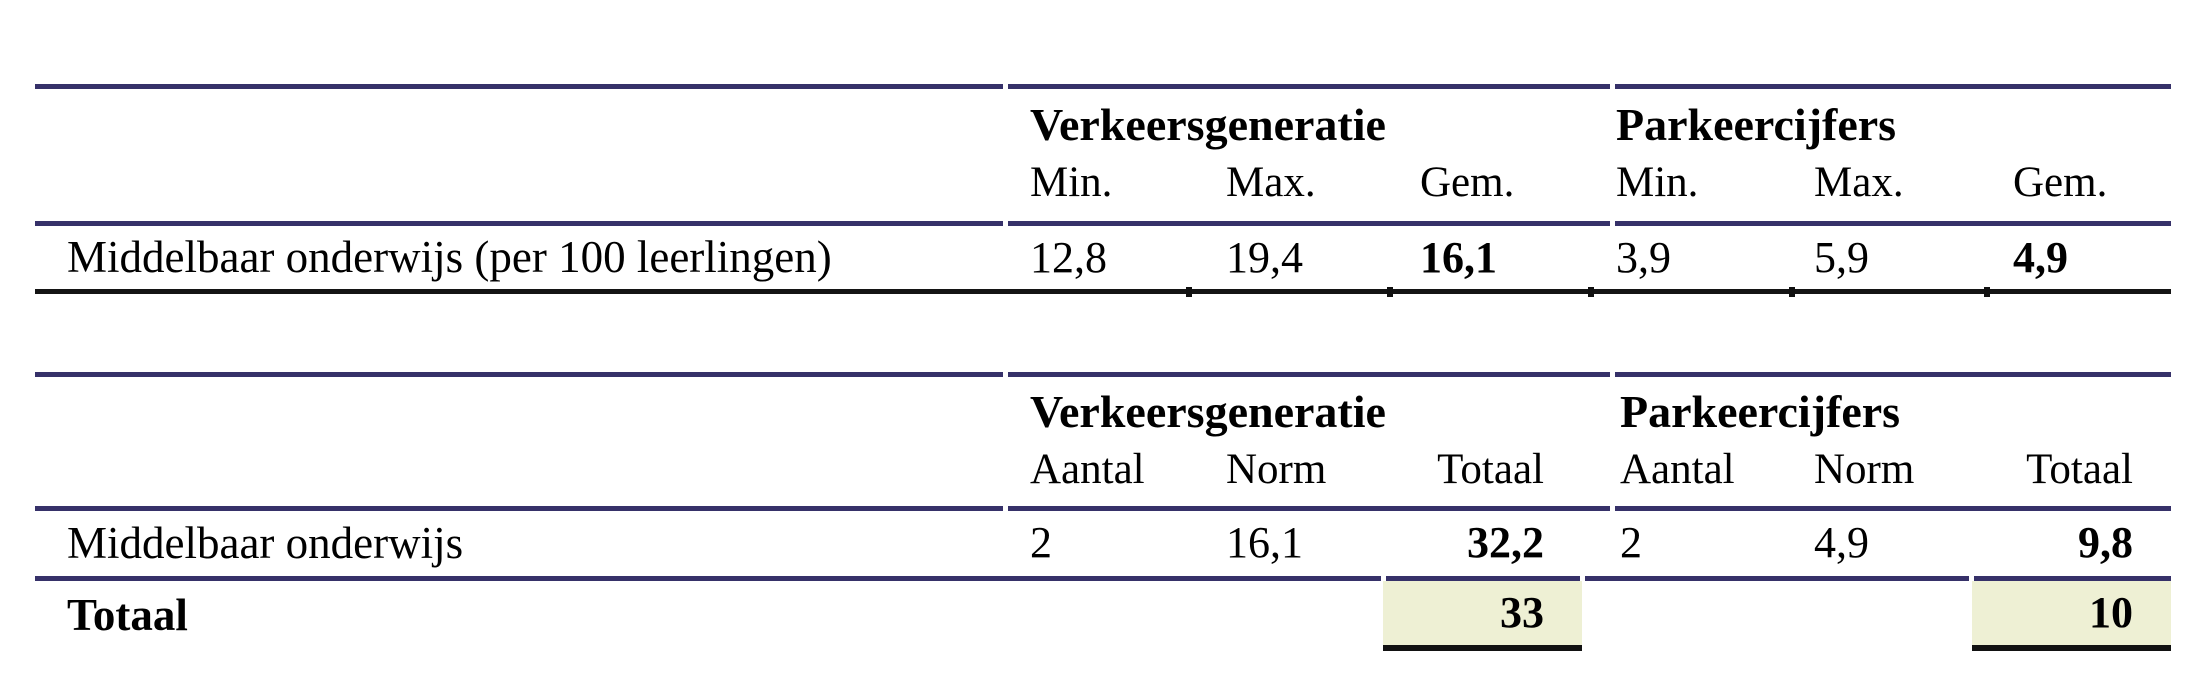  I want to click on t2-value-aantal-verkeer: 2, so click(1041, 543).